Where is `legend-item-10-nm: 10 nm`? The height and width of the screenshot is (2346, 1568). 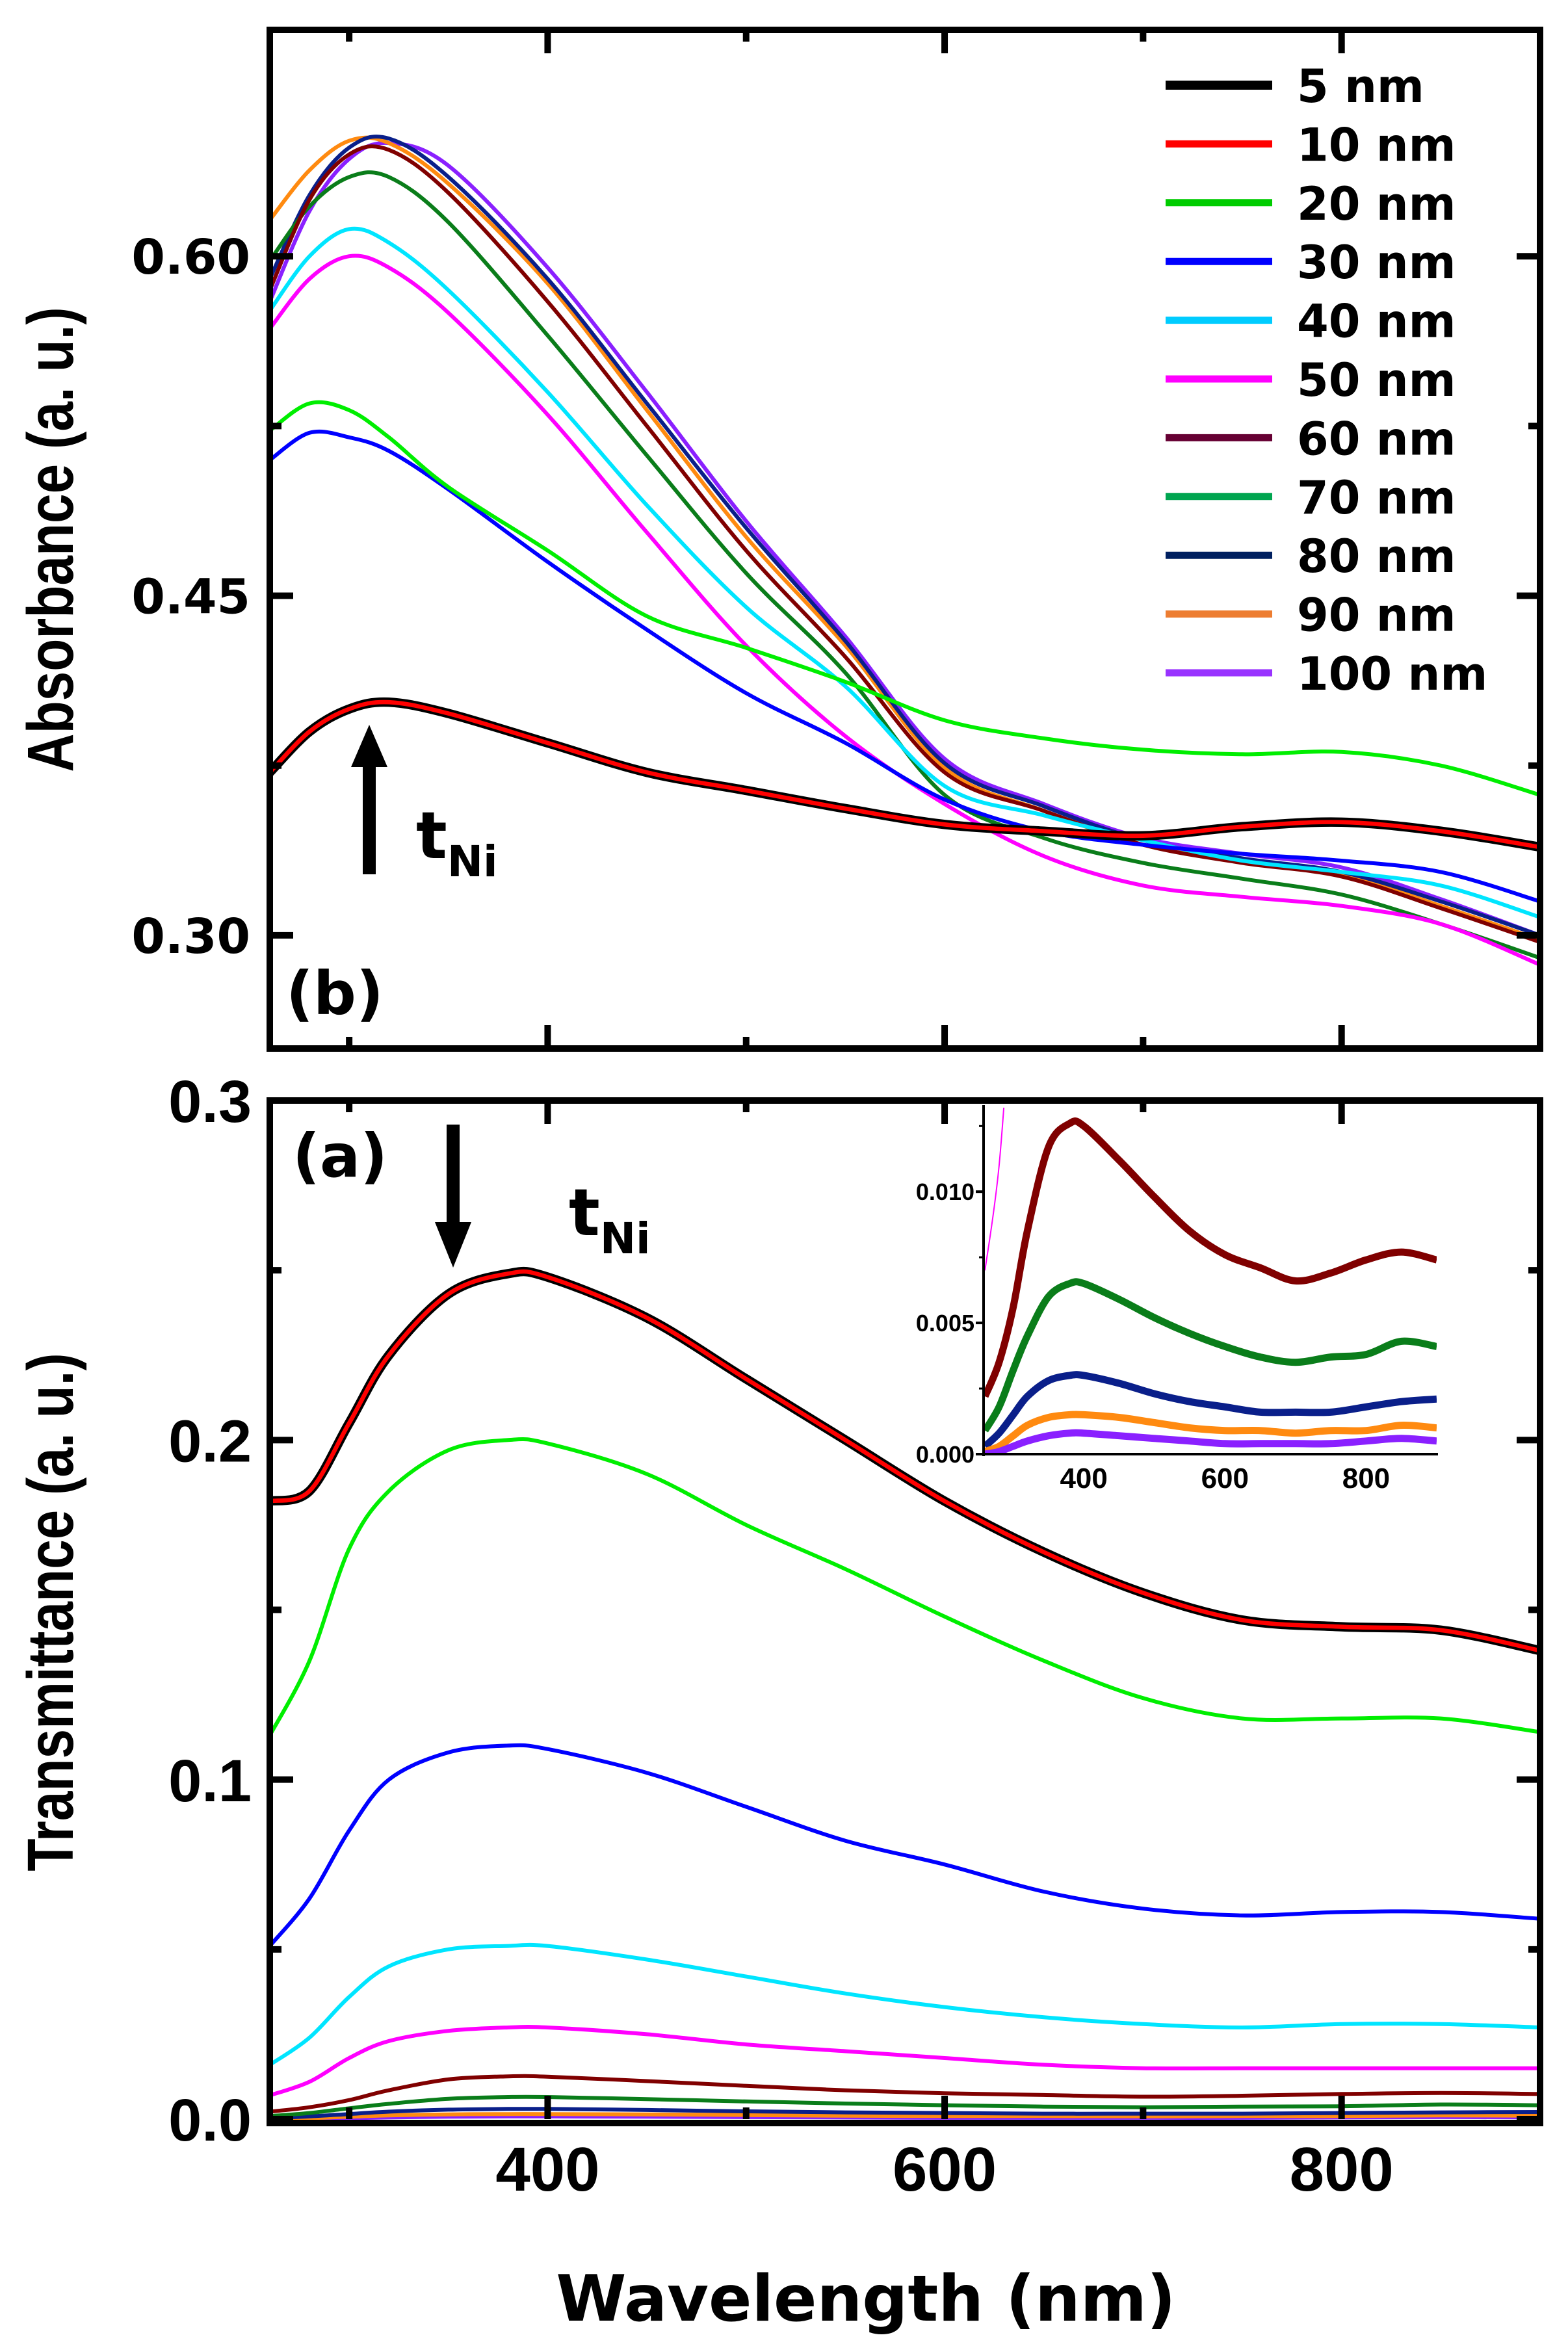 legend-item-10-nm: 10 nm is located at coordinates (1311, 145).